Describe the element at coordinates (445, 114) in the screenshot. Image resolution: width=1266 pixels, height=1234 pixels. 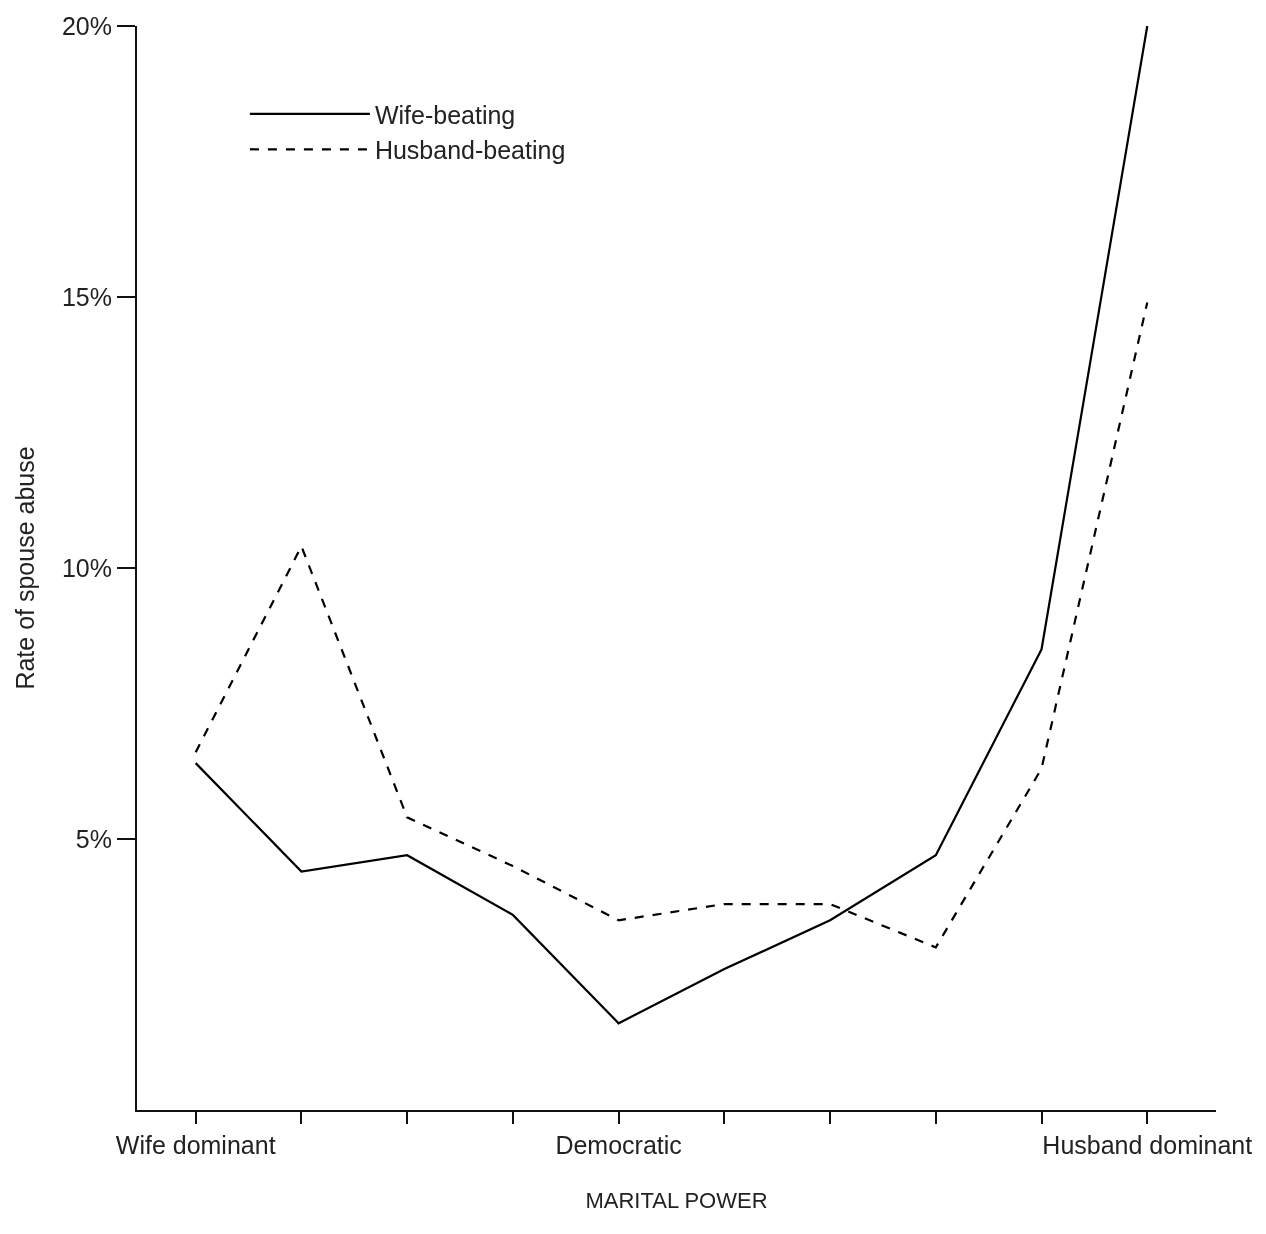
I see `legend-label: Wife-beating` at that location.